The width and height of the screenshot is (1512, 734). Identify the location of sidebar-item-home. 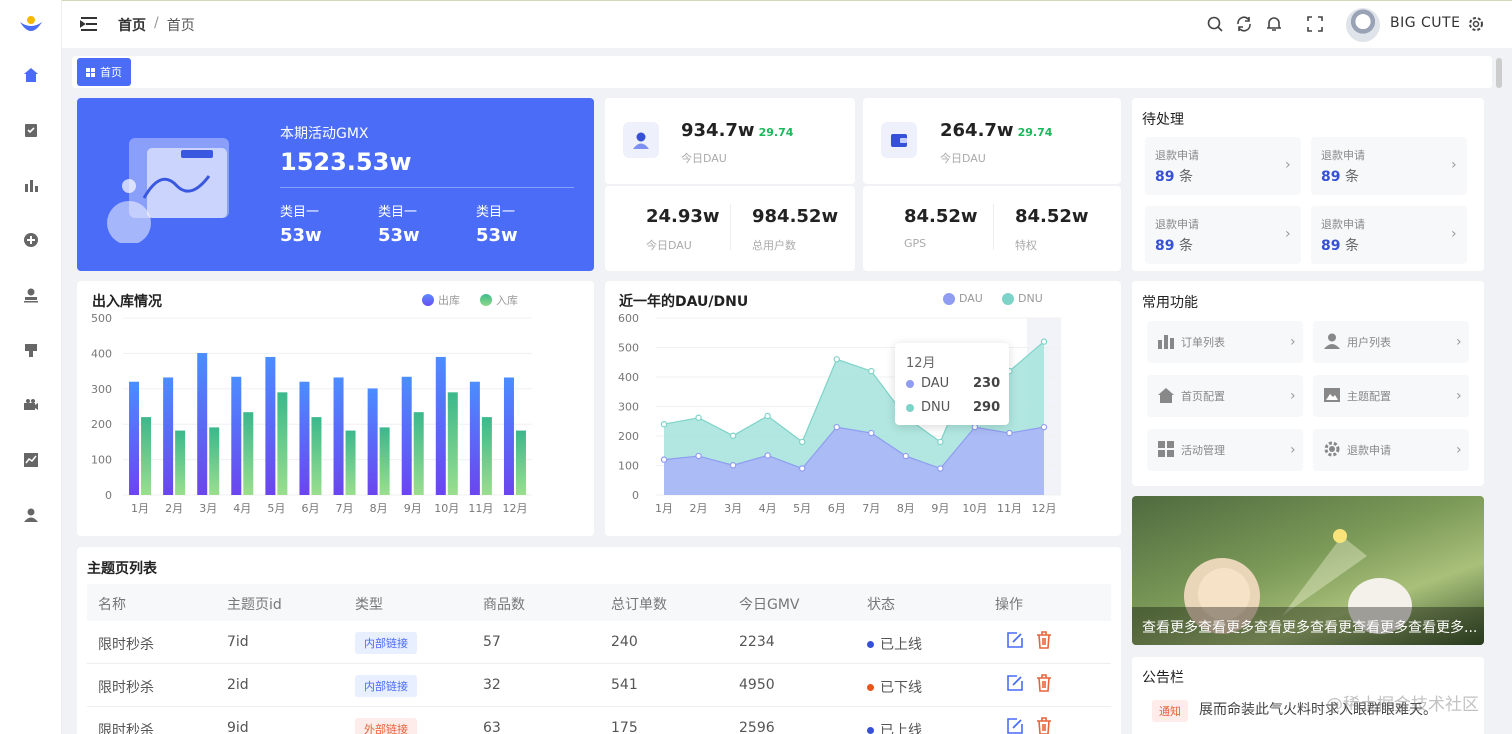
(31, 75).